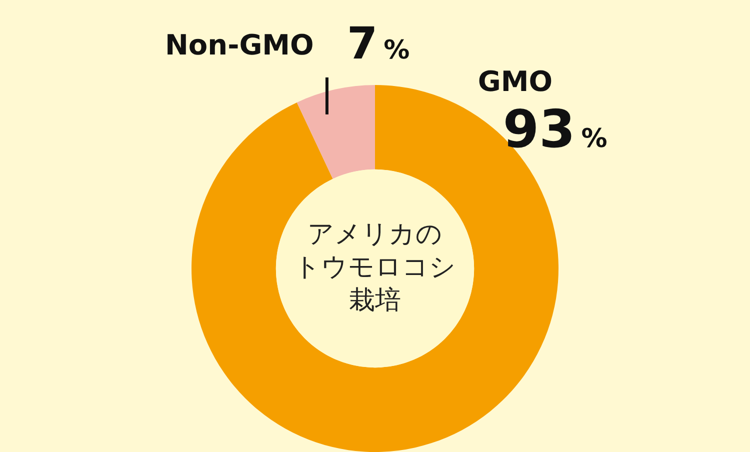 This screenshot has width=750, height=452. What do you see at coordinates (555, 130) in the screenshot?
I see `data-label: 93%` at bounding box center [555, 130].